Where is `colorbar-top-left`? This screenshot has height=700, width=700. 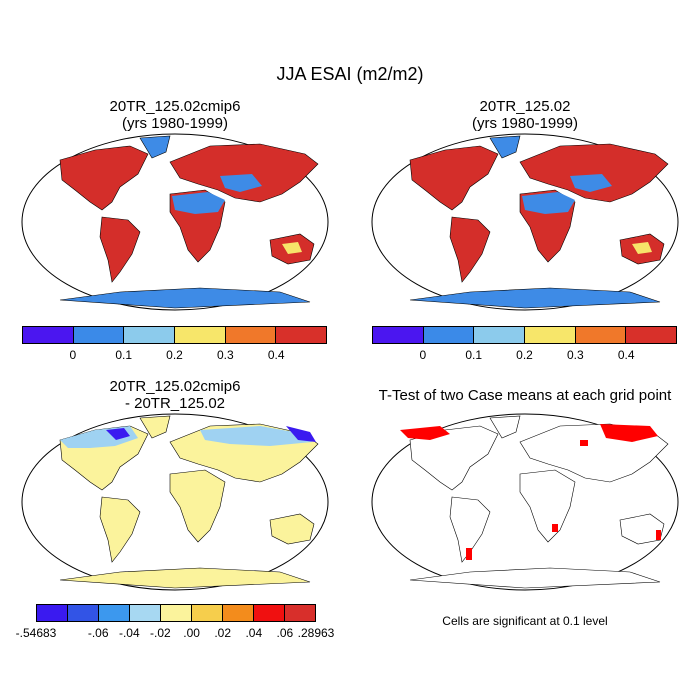 colorbar-top-left is located at coordinates (174, 335).